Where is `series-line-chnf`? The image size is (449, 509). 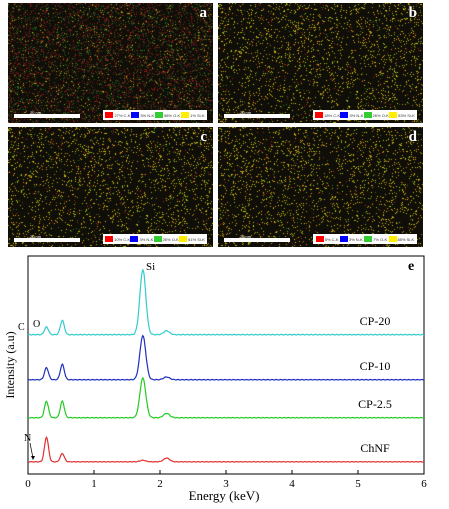 series-line-chnf is located at coordinates (226, 449).